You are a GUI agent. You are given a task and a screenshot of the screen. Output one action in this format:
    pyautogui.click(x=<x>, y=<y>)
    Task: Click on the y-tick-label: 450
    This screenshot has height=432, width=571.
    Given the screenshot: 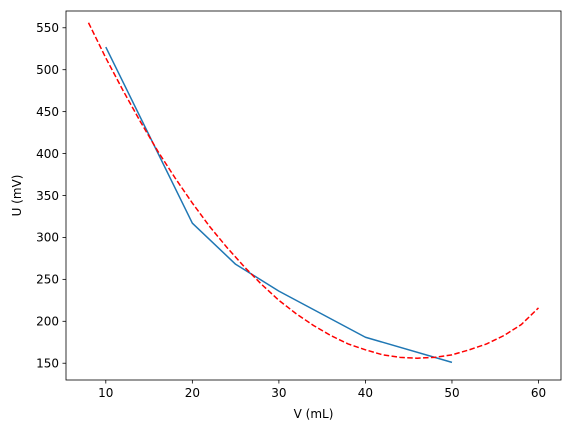 What is the action you would take?
    pyautogui.click(x=47, y=112)
    